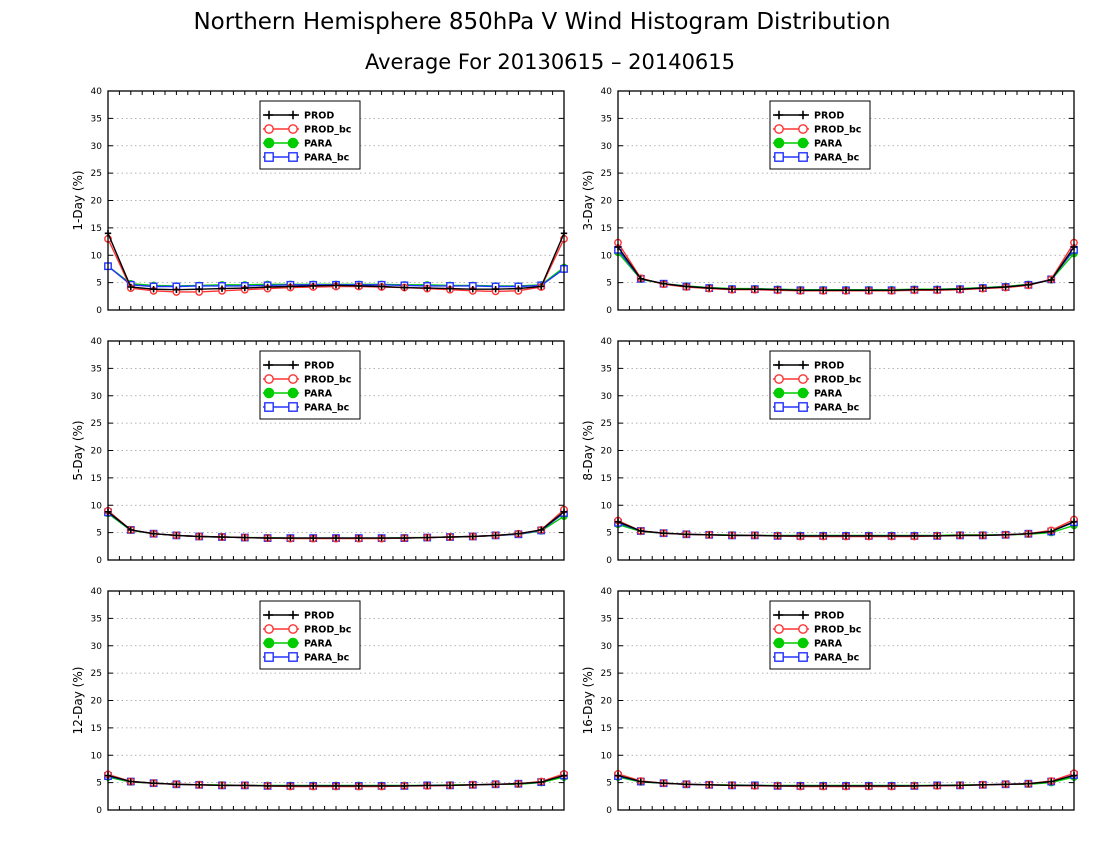  Describe the element at coordinates (97, 202) in the screenshot. I see `y-tick-label: 20` at that location.